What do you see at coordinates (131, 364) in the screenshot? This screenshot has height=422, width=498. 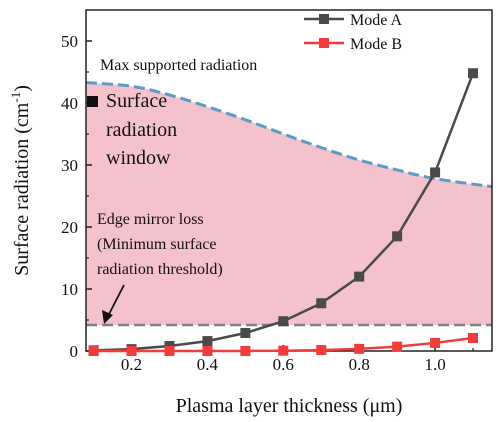 I see `x-tick-label: 0.2` at bounding box center [131, 364].